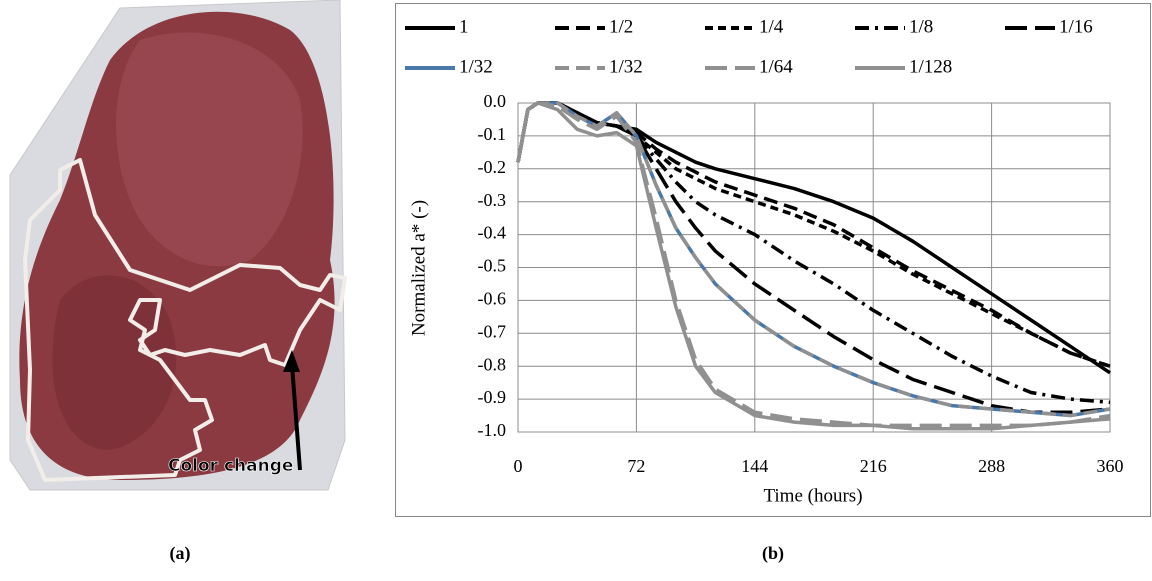 This screenshot has height=581, width=1152. I want to click on y-tick-label: 0.0, so click(495, 101).